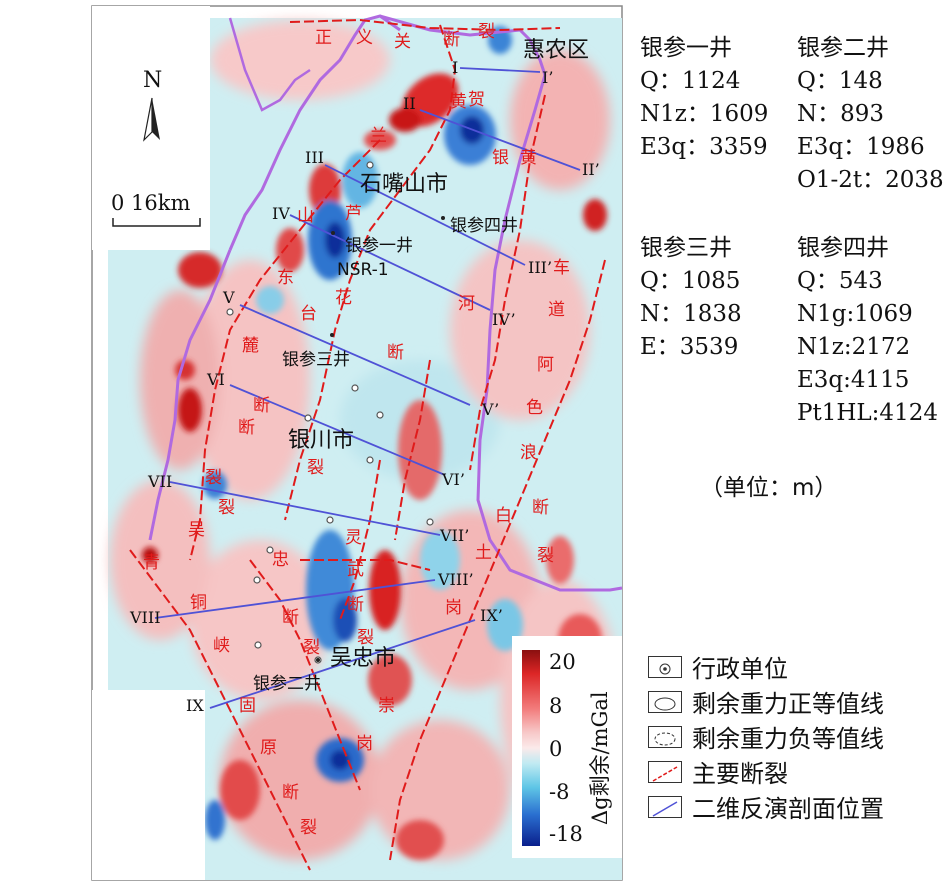 This screenshot has height=886, width=945. What do you see at coordinates (740, 669) in the screenshot?
I see `legend-label: 行政单位` at bounding box center [740, 669].